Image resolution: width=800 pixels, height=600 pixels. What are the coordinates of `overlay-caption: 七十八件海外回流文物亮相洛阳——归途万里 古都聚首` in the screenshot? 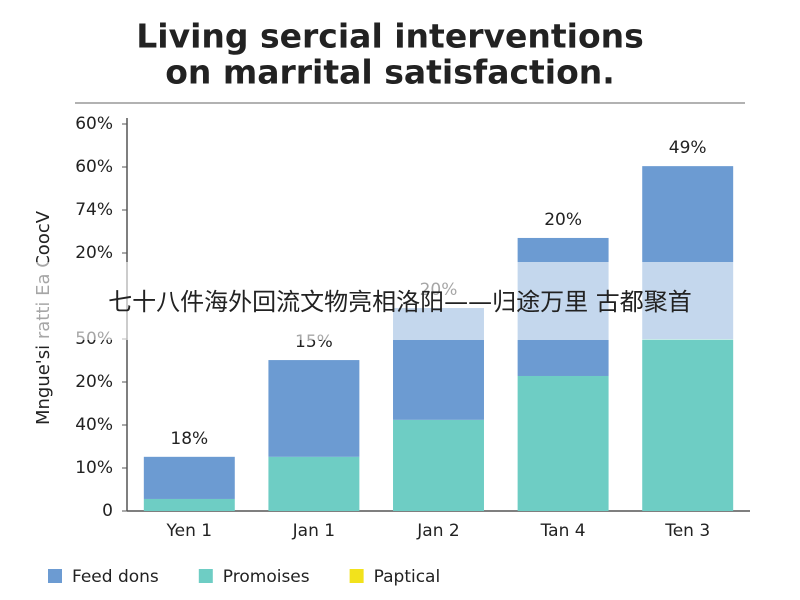 It's located at (400, 302).